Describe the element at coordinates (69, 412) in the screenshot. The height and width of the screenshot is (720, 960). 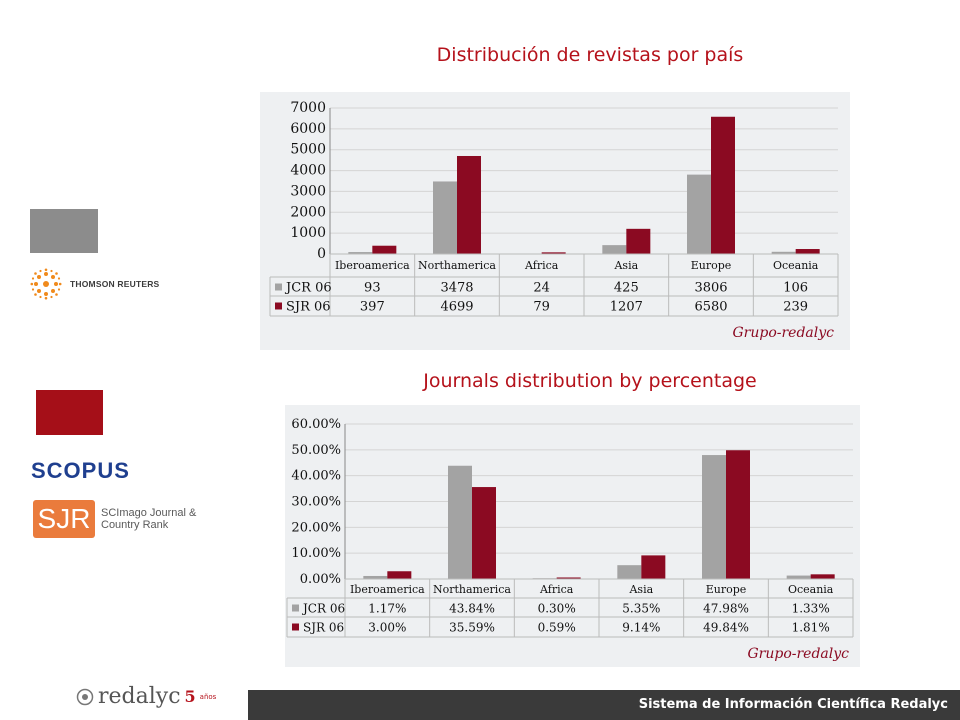
I see `sjr-color-swatch` at that location.